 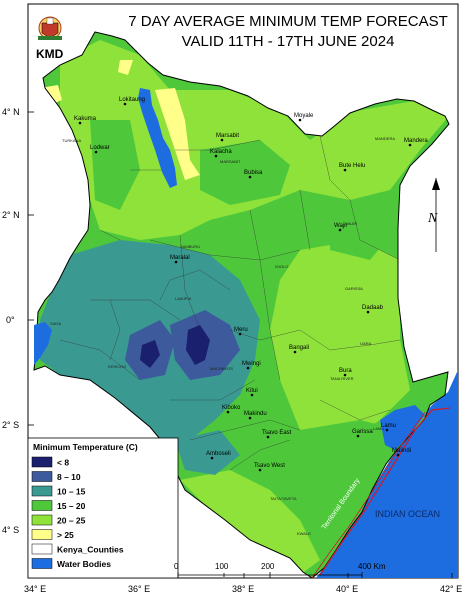 I want to click on zone-15-20-coast, so click(x=350, y=450).